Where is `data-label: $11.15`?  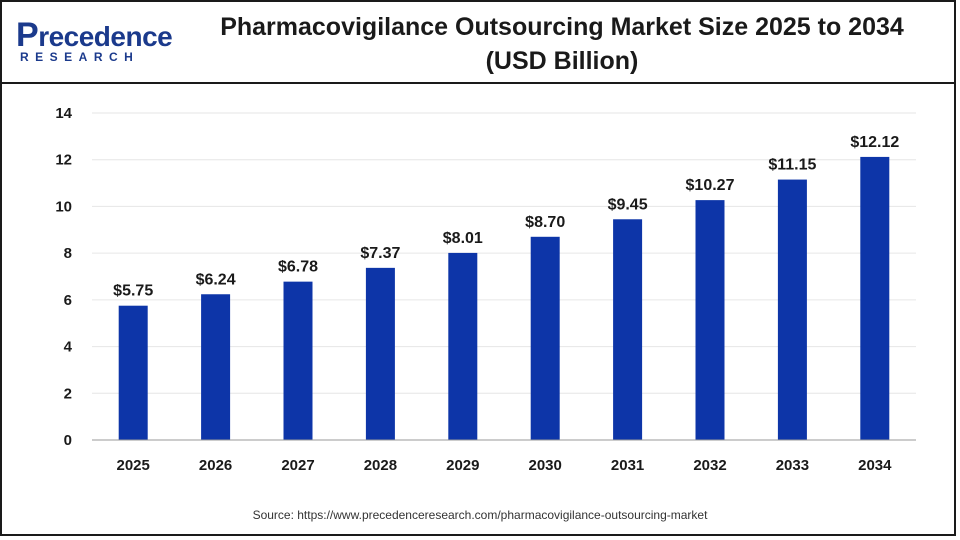
data-label: $11.15 is located at coordinates (792, 165).